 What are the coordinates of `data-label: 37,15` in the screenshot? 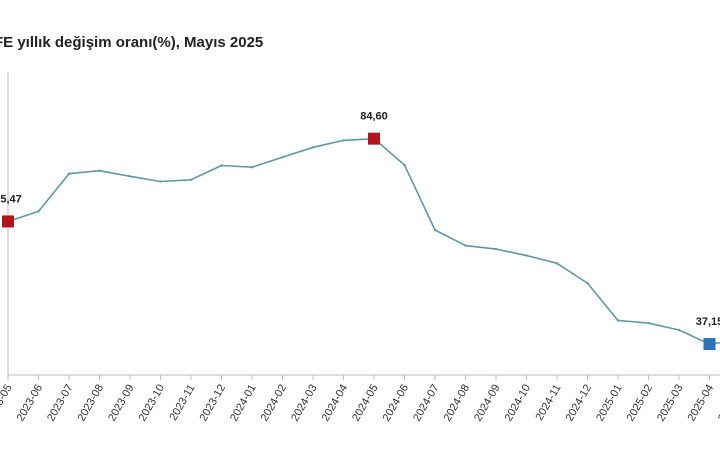 It's located at (708, 322).